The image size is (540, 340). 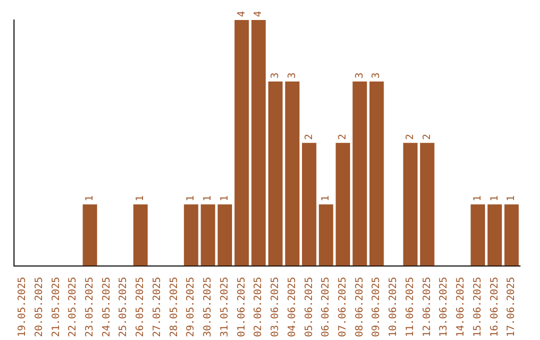 What do you see at coordinates (191, 307) in the screenshot?
I see `x-tick-label: 29.05.2025` at bounding box center [191, 307].